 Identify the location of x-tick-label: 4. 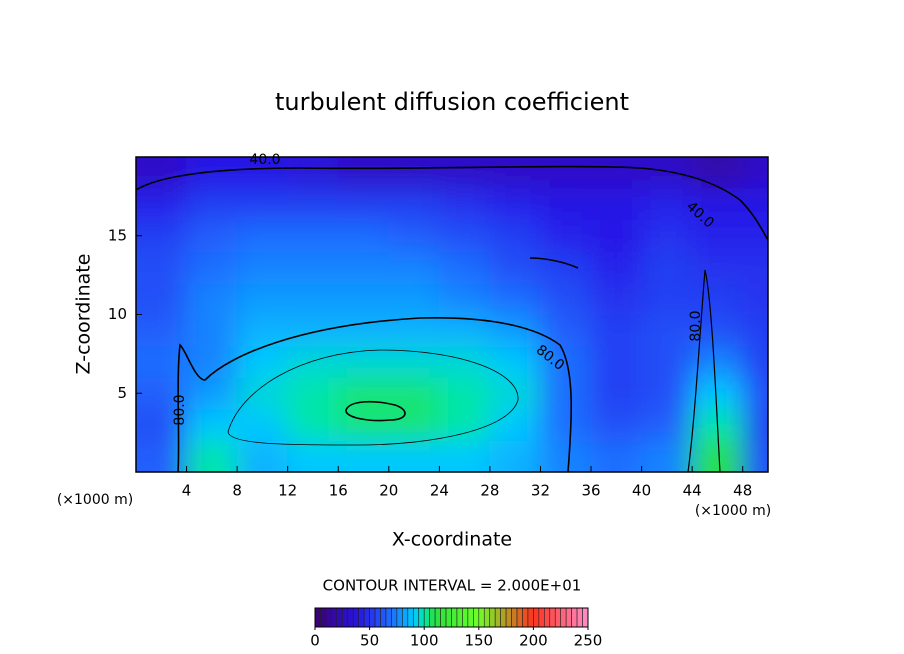
(187, 491).